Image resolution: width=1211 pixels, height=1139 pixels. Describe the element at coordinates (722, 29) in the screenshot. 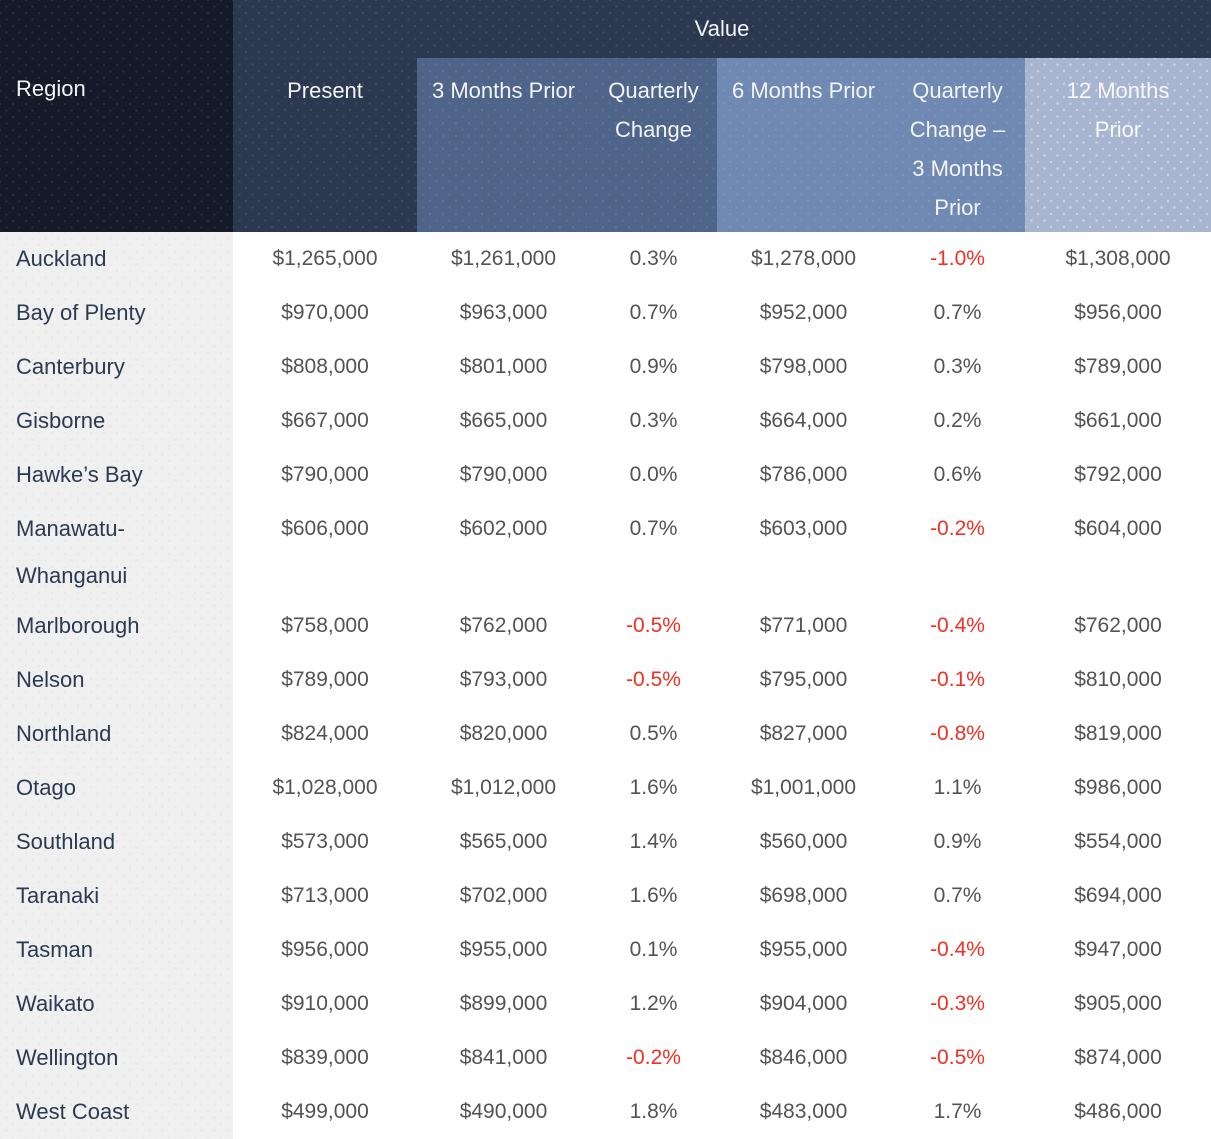

I see `value-banner-header: Value` at that location.